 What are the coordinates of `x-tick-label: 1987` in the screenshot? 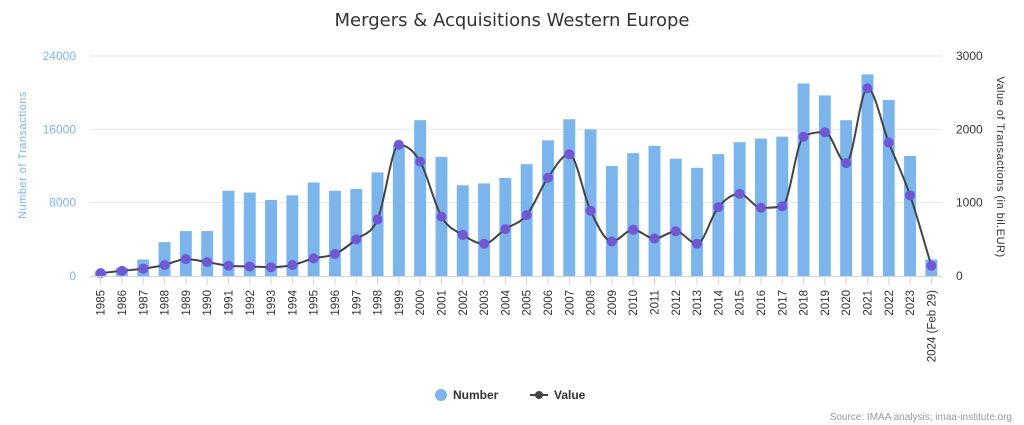 It's located at (144, 303).